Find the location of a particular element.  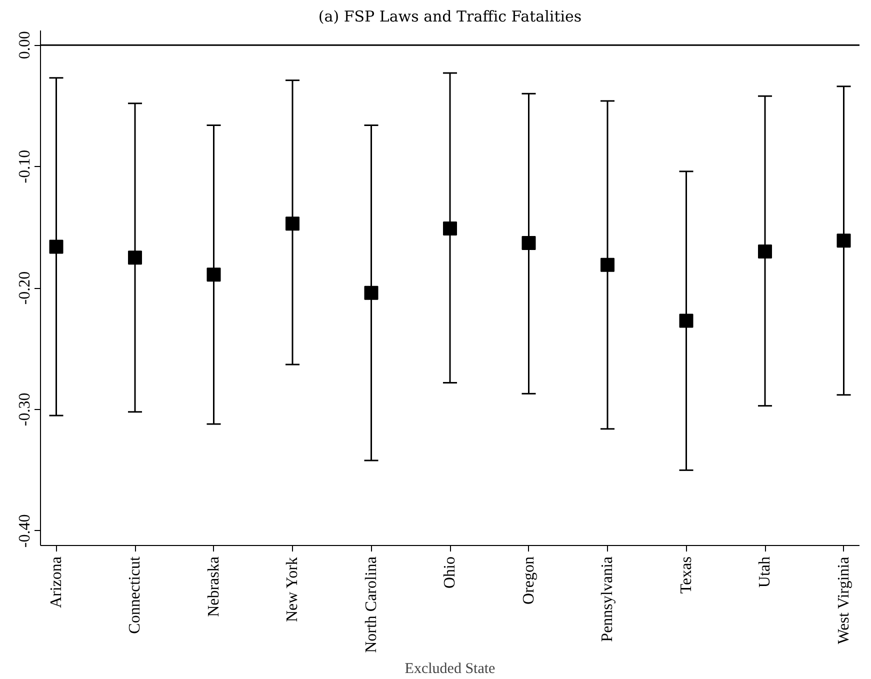

x-tick-label: Ohio is located at coordinates (450, 572).